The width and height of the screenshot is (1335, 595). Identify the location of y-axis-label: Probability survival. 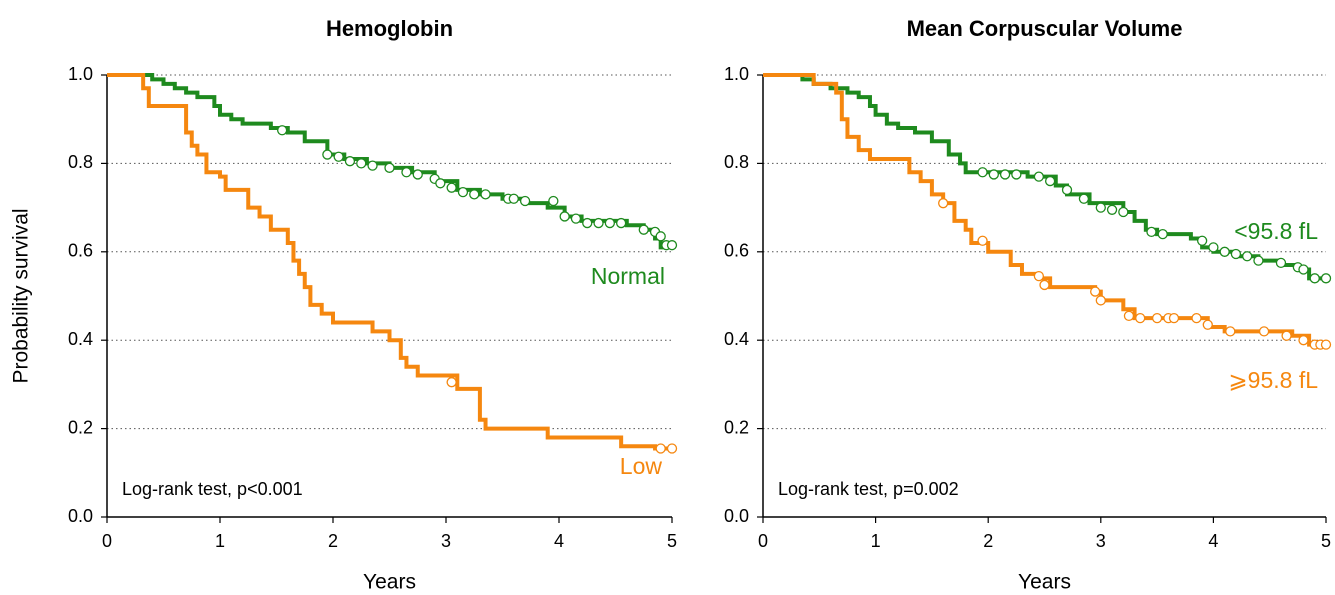
(21, 295).